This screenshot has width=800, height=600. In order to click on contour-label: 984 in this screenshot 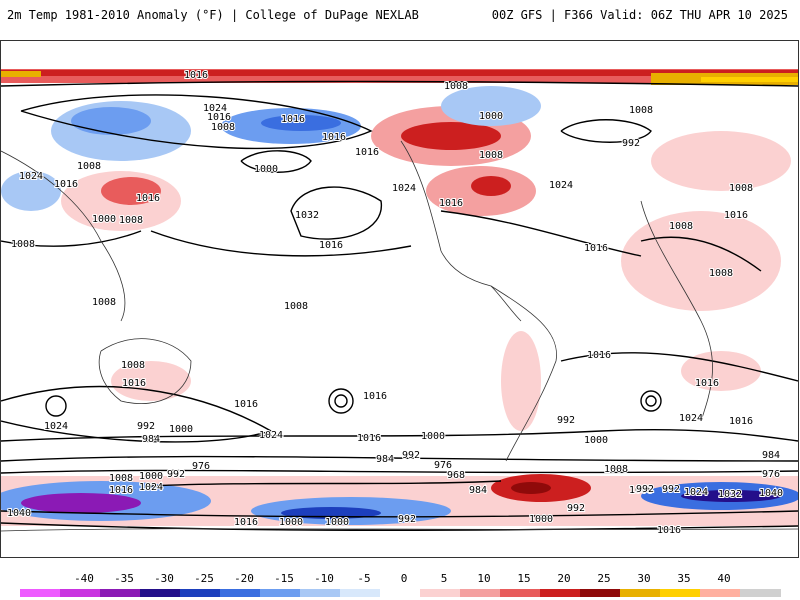, I will do `click(478, 490)`.